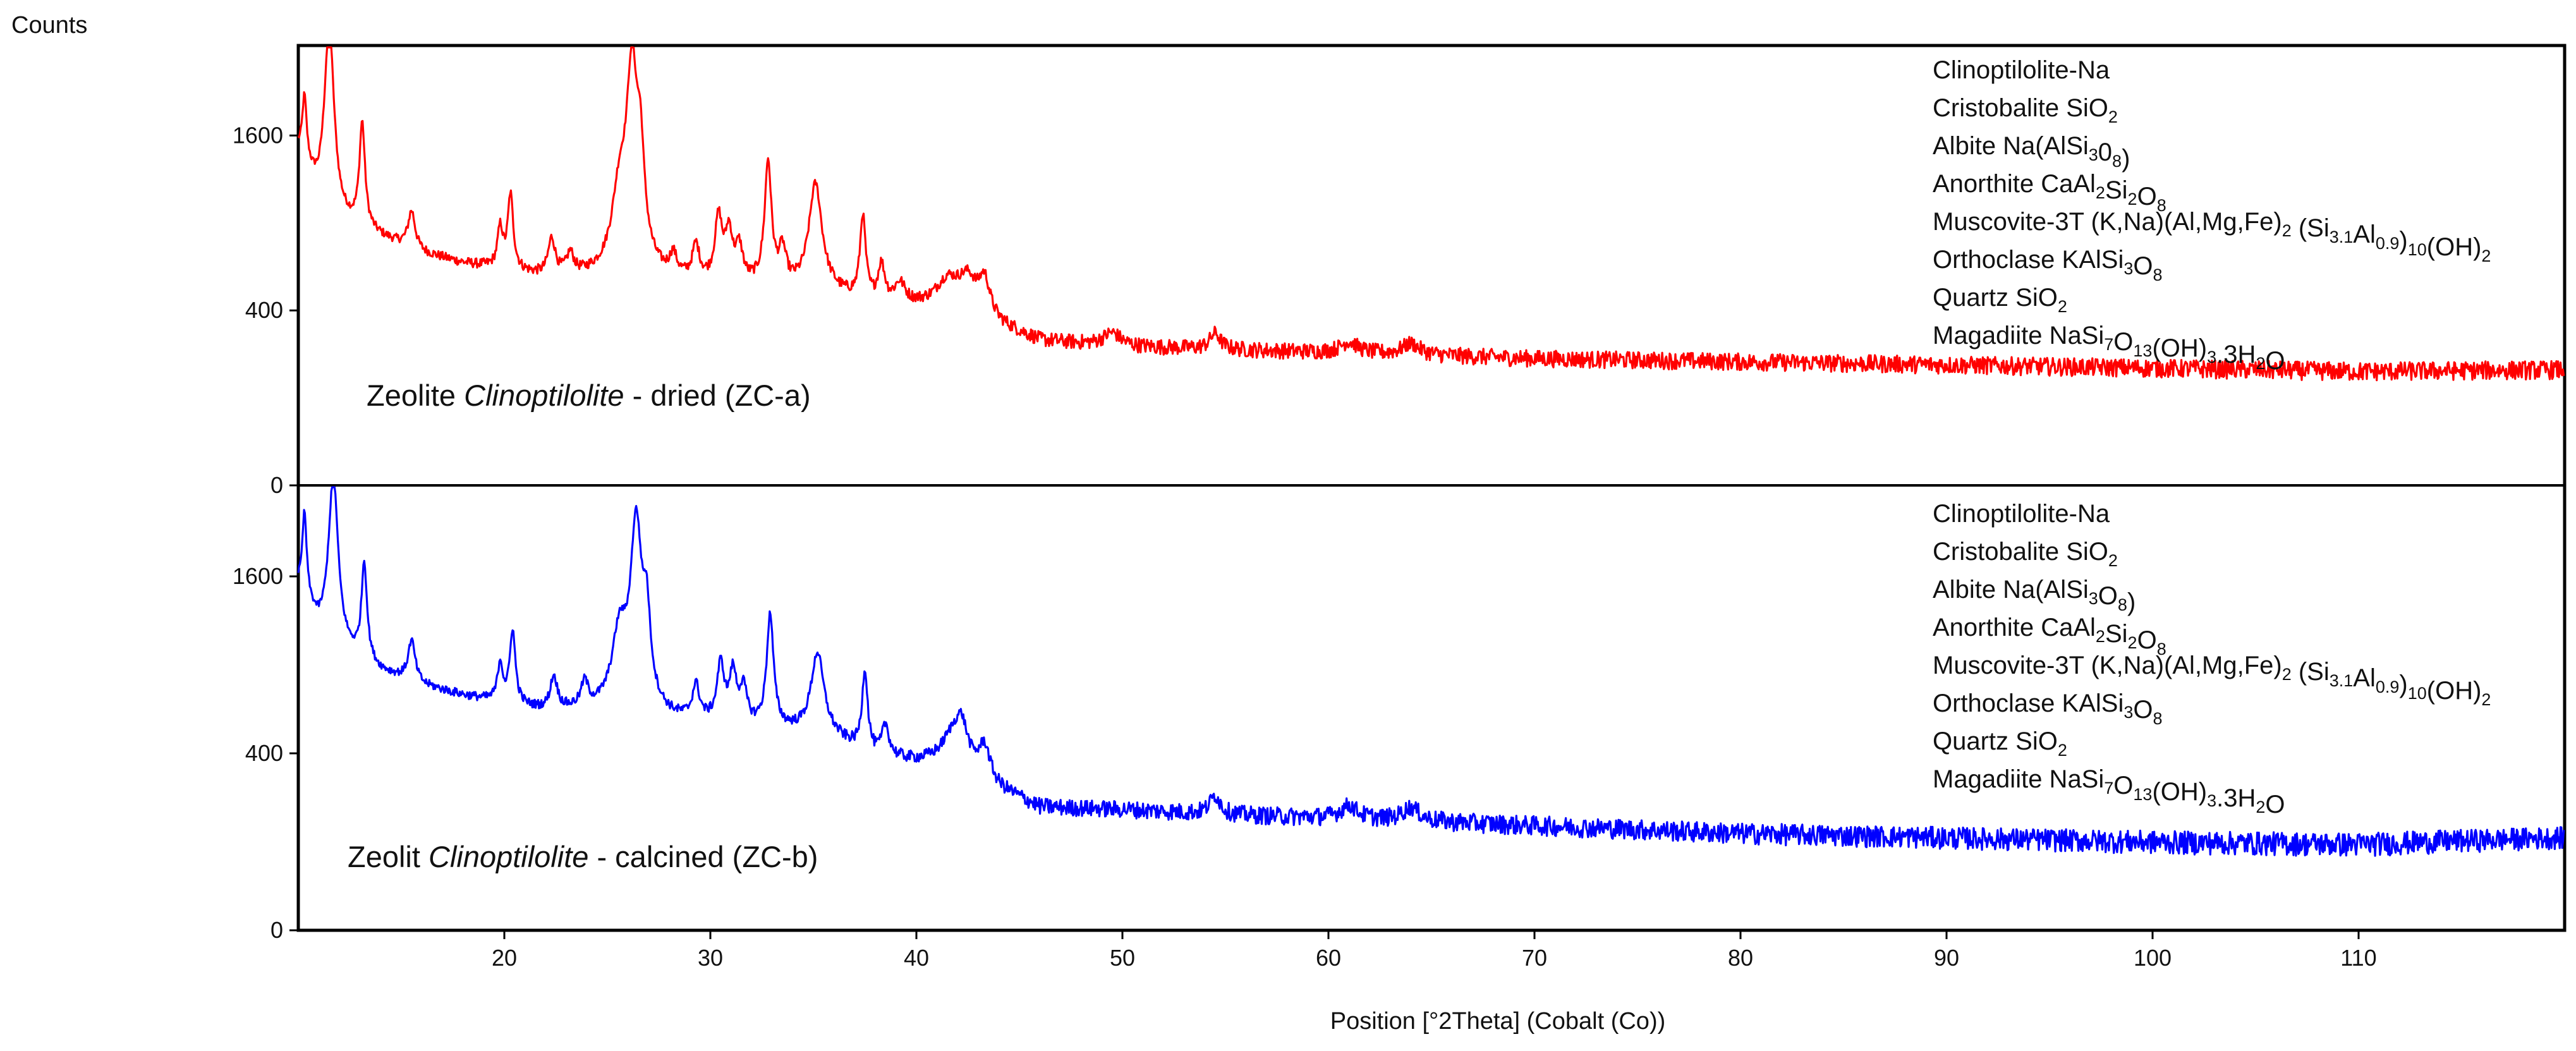 This screenshot has width=2576, height=1051. What do you see at coordinates (2153, 958) in the screenshot?
I see `x-tick-label: 100` at bounding box center [2153, 958].